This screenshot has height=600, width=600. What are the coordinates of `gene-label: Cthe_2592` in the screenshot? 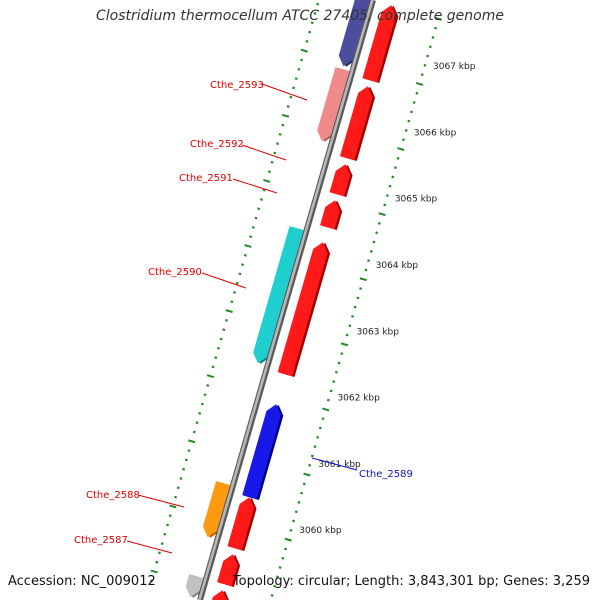 It's located at (217, 144).